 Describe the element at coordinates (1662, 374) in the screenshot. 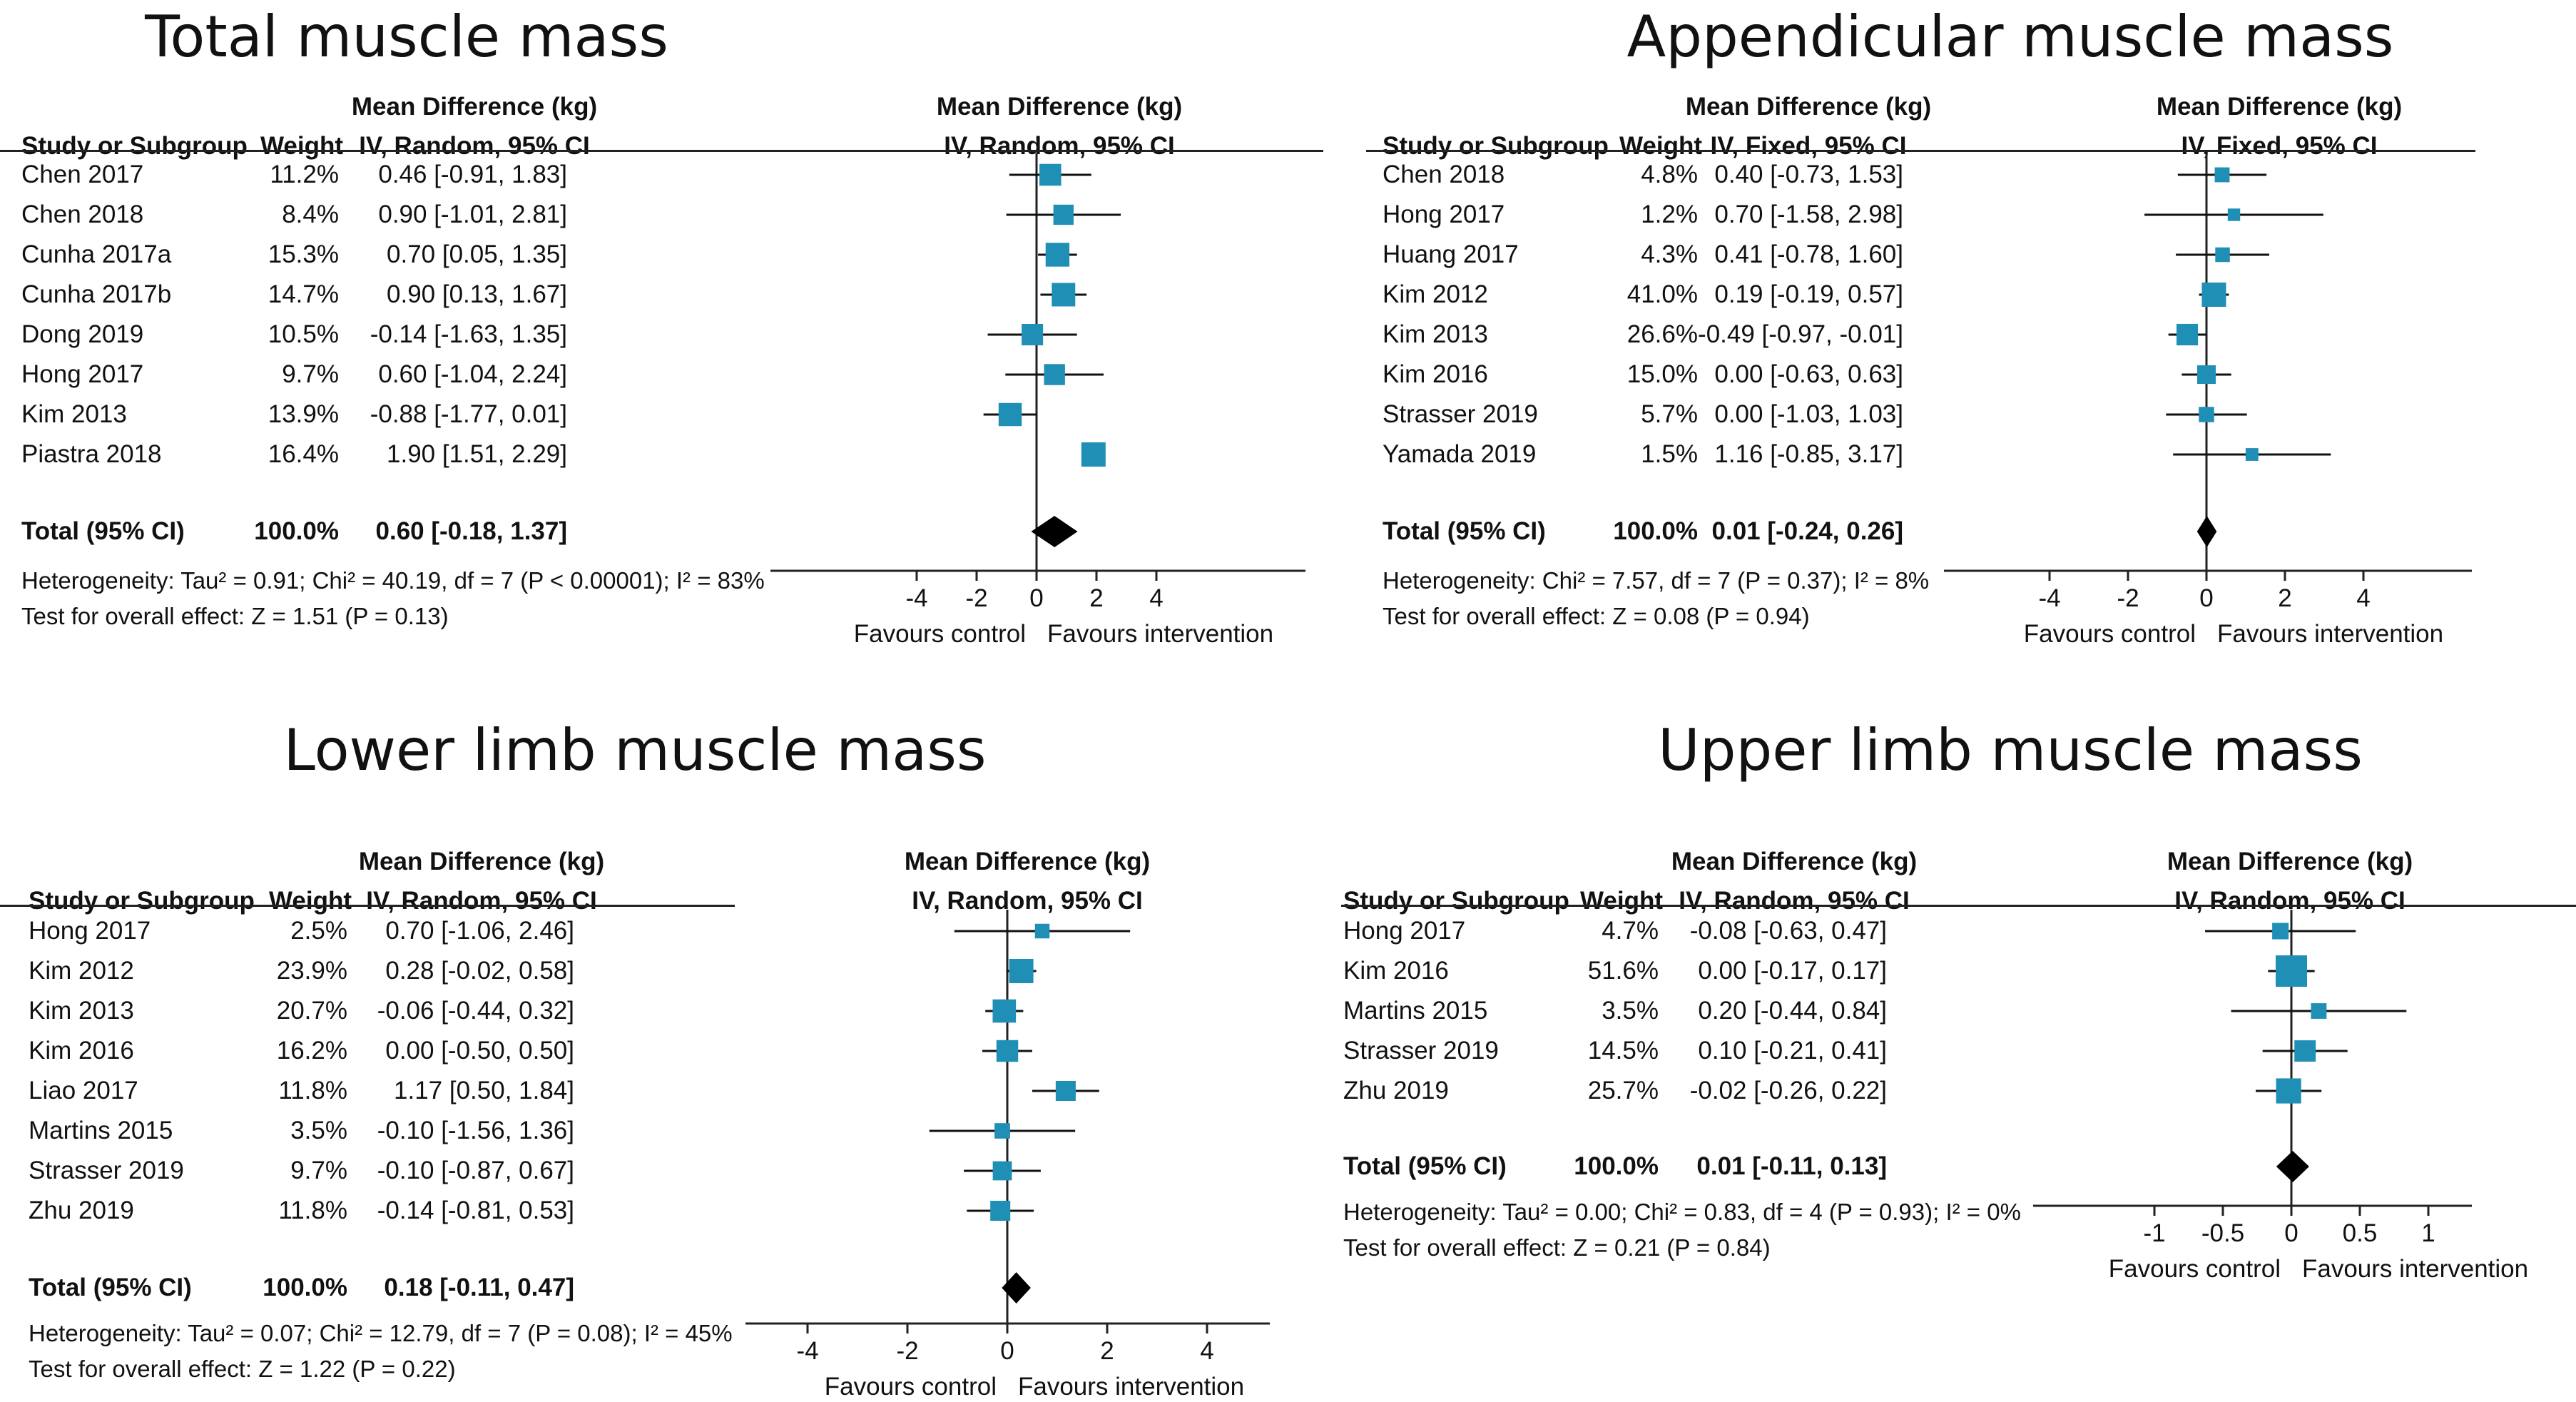

I see `study-weight: 15.0%` at that location.